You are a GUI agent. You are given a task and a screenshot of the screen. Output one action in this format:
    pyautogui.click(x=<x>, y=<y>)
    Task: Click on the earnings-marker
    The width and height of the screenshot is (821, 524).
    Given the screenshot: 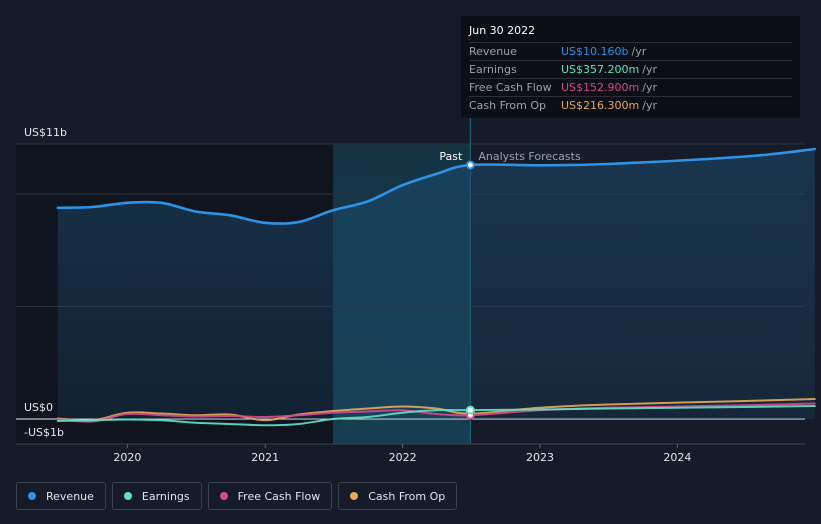 What is the action you would take?
    pyautogui.click(x=470, y=410)
    